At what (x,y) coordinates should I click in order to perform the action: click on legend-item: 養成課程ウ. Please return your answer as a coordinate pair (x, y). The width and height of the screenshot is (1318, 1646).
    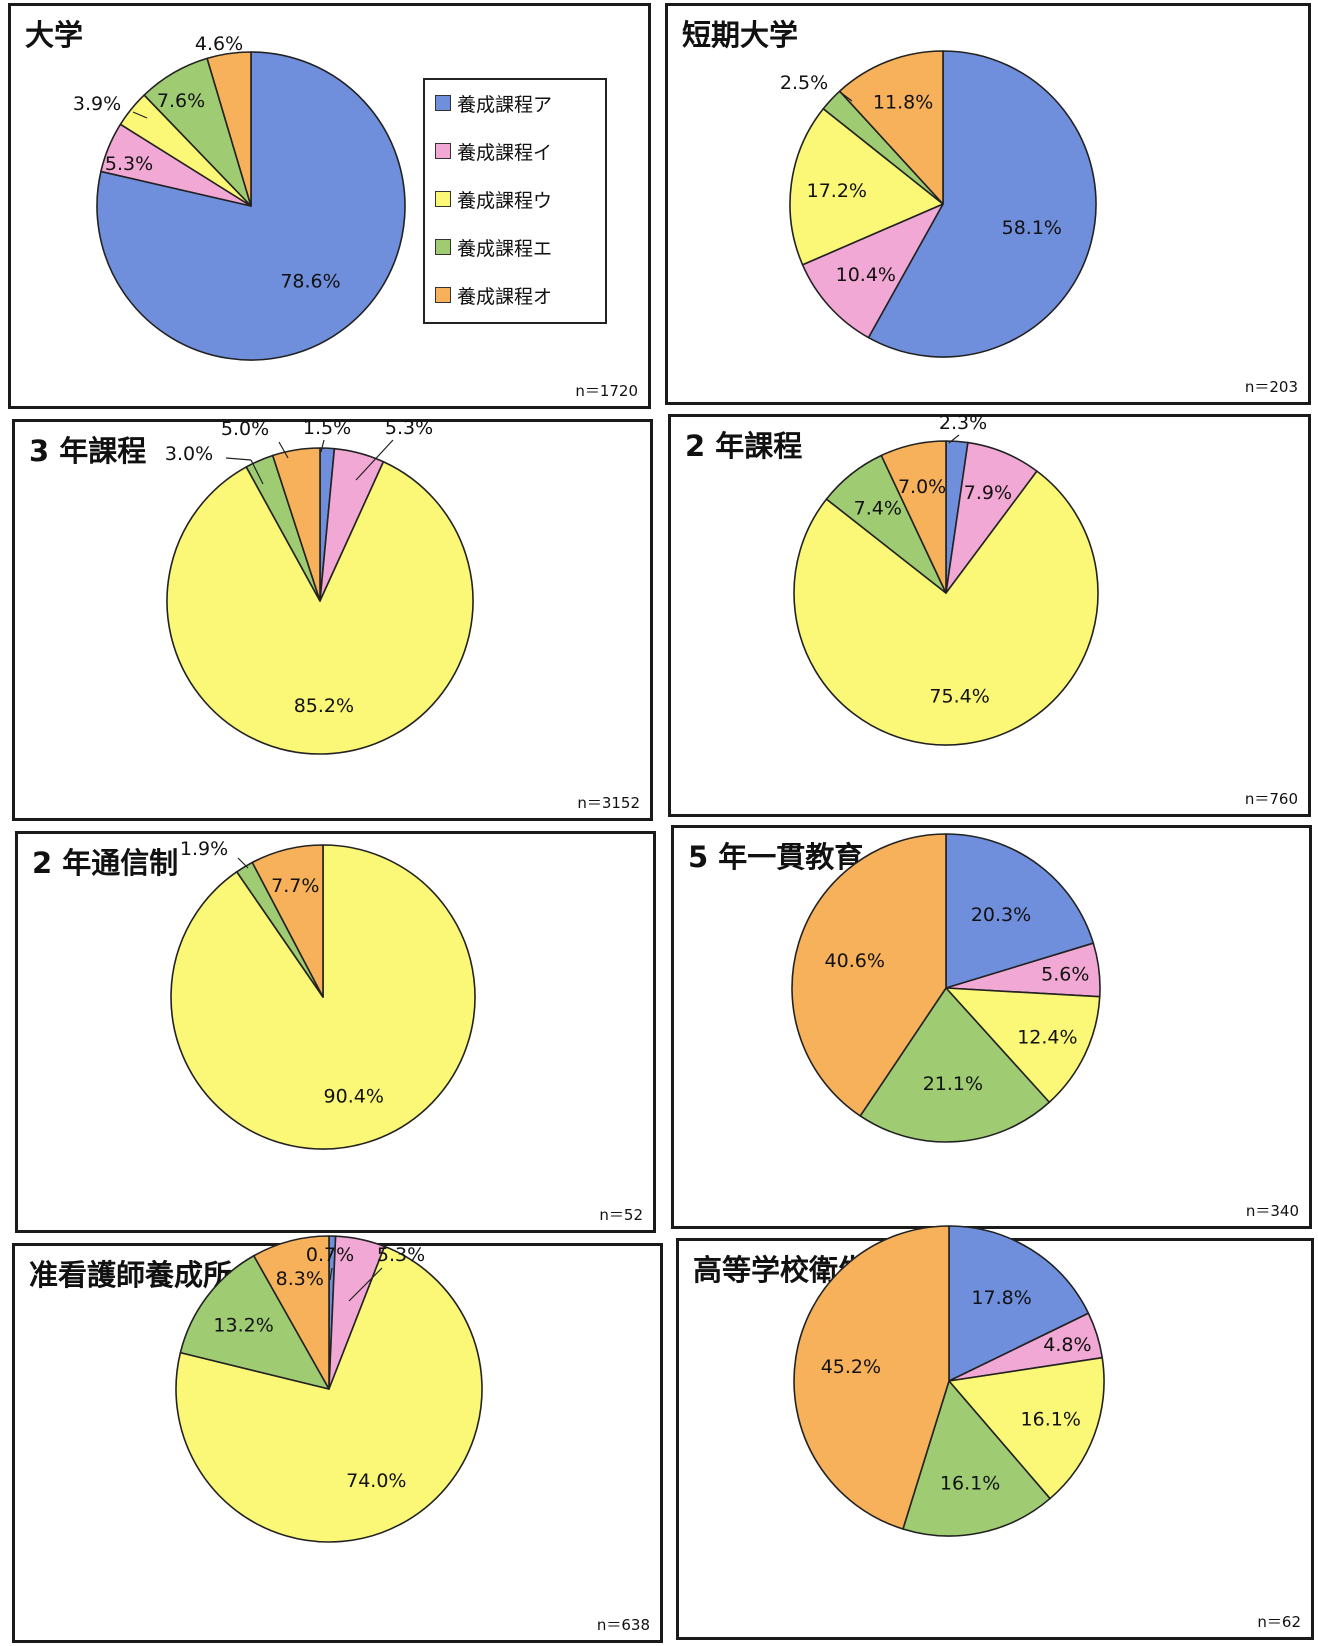
    Looking at the image, I should click on (493, 199).